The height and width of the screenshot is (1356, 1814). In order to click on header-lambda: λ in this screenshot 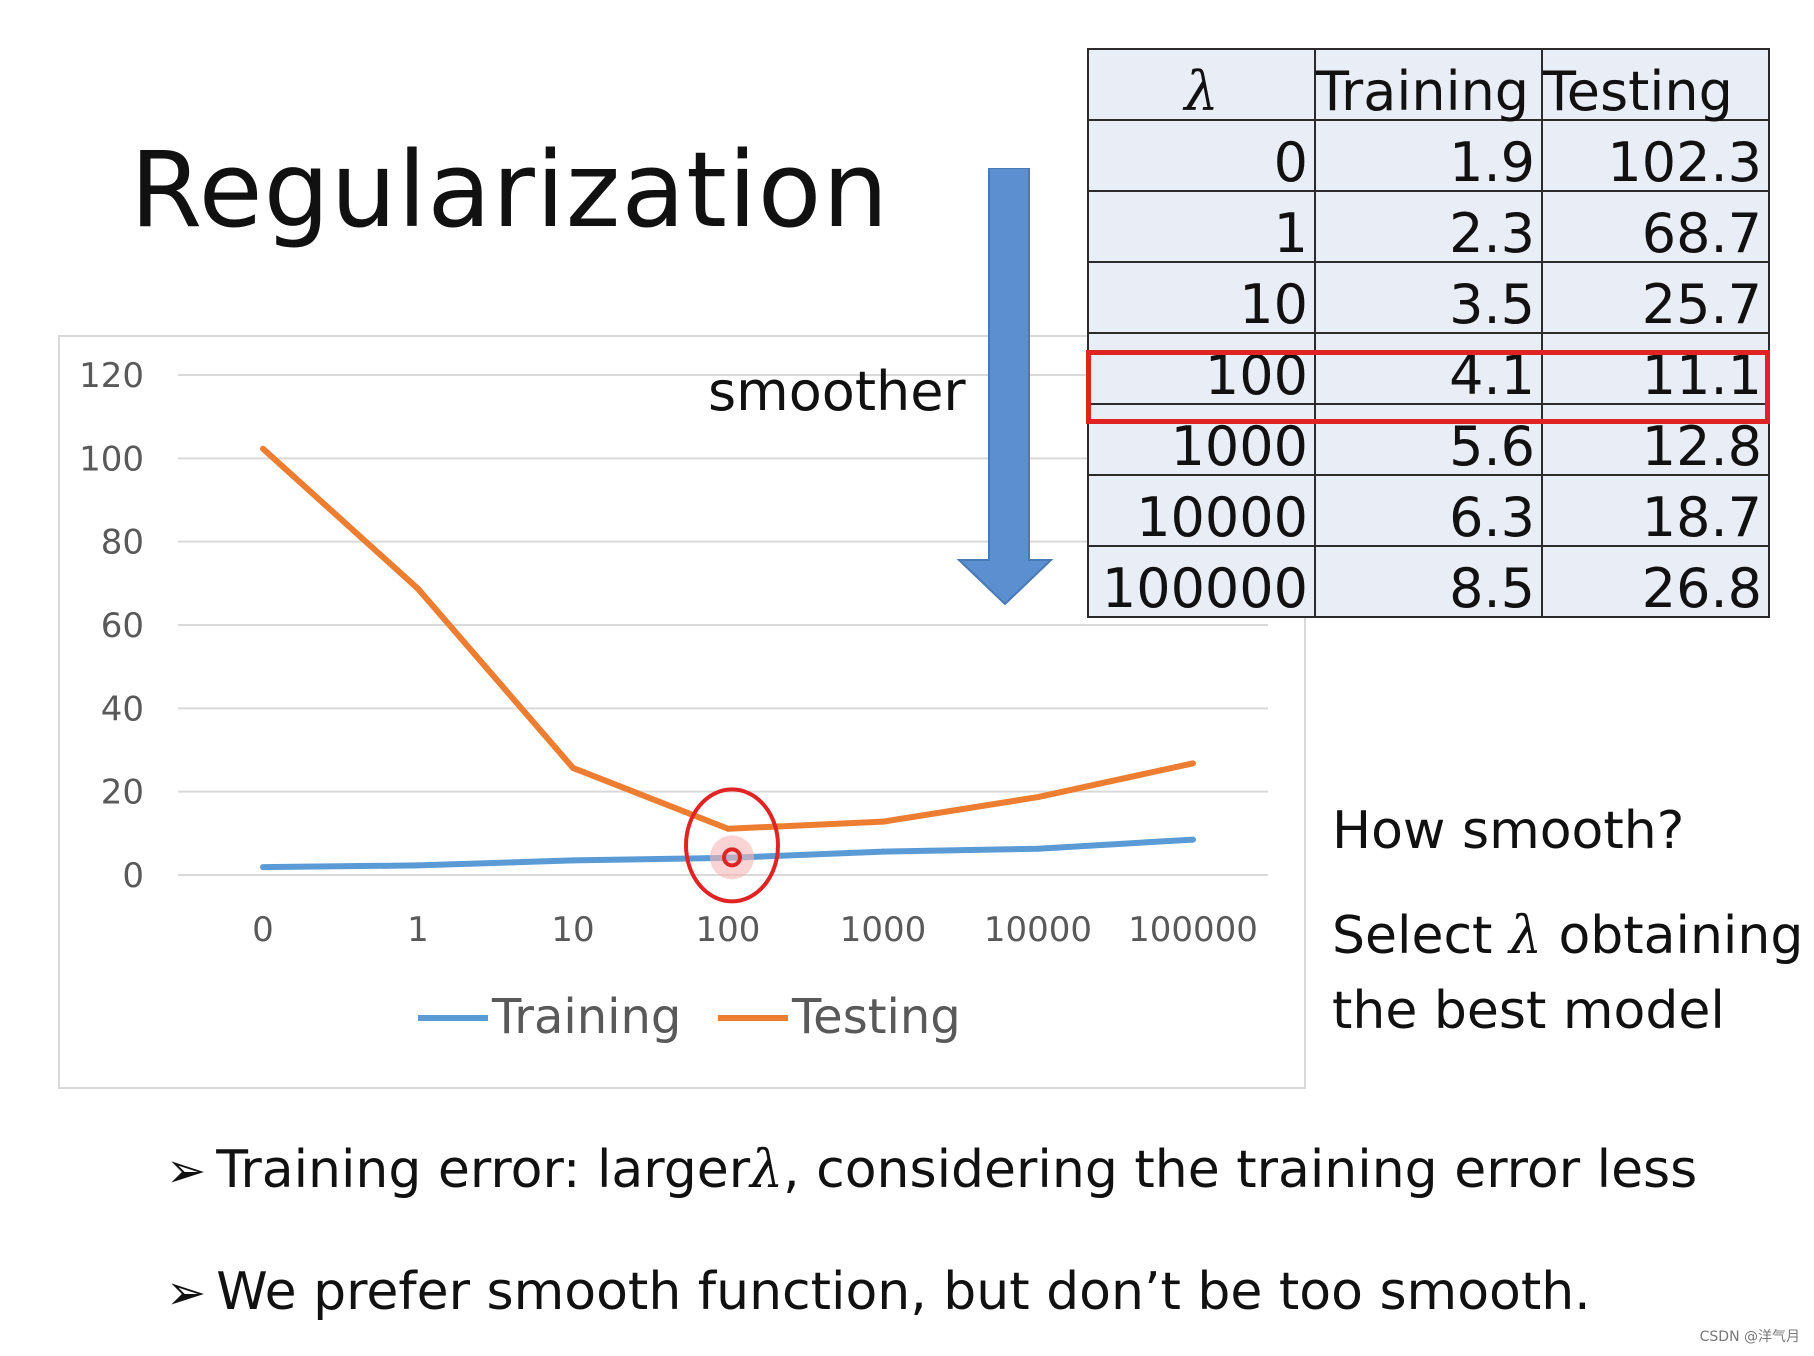, I will do `click(1201, 84)`.